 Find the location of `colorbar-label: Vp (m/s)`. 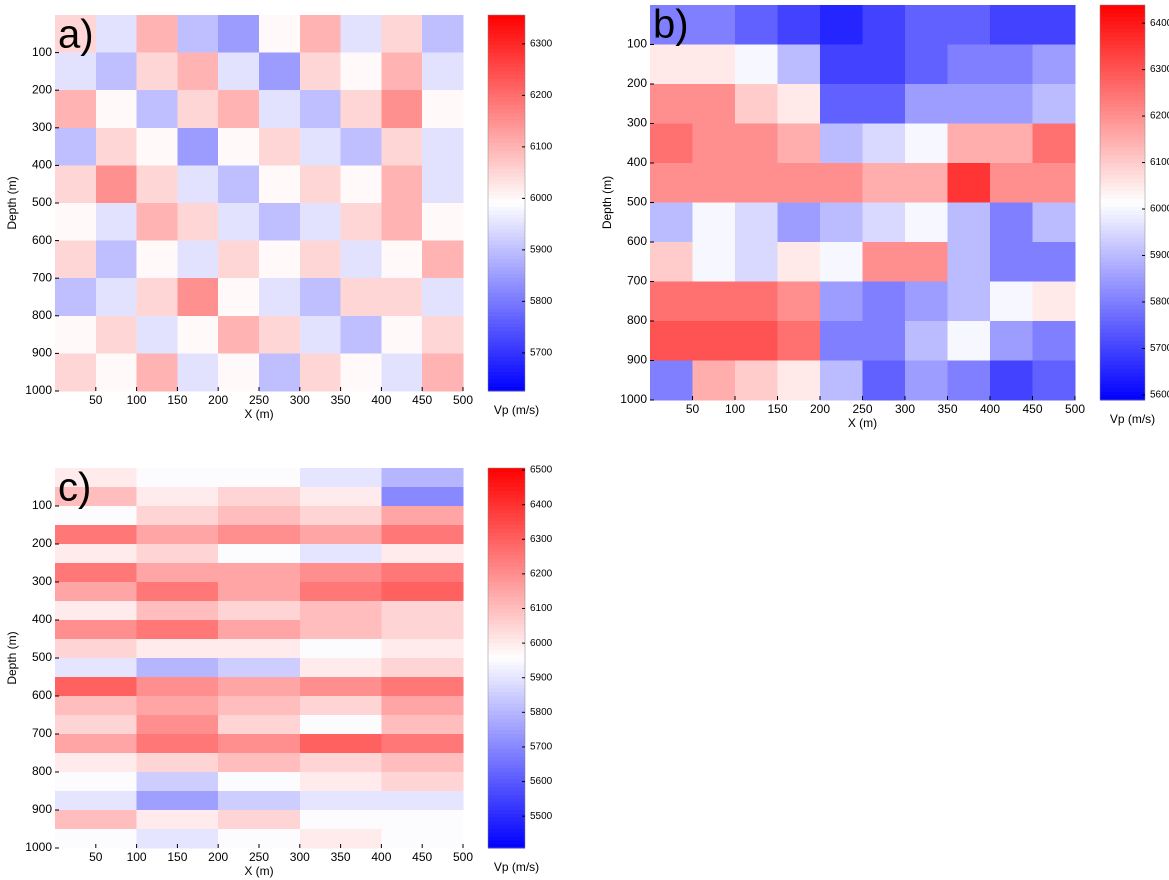

colorbar-label: Vp (m/s) is located at coordinates (516, 410).